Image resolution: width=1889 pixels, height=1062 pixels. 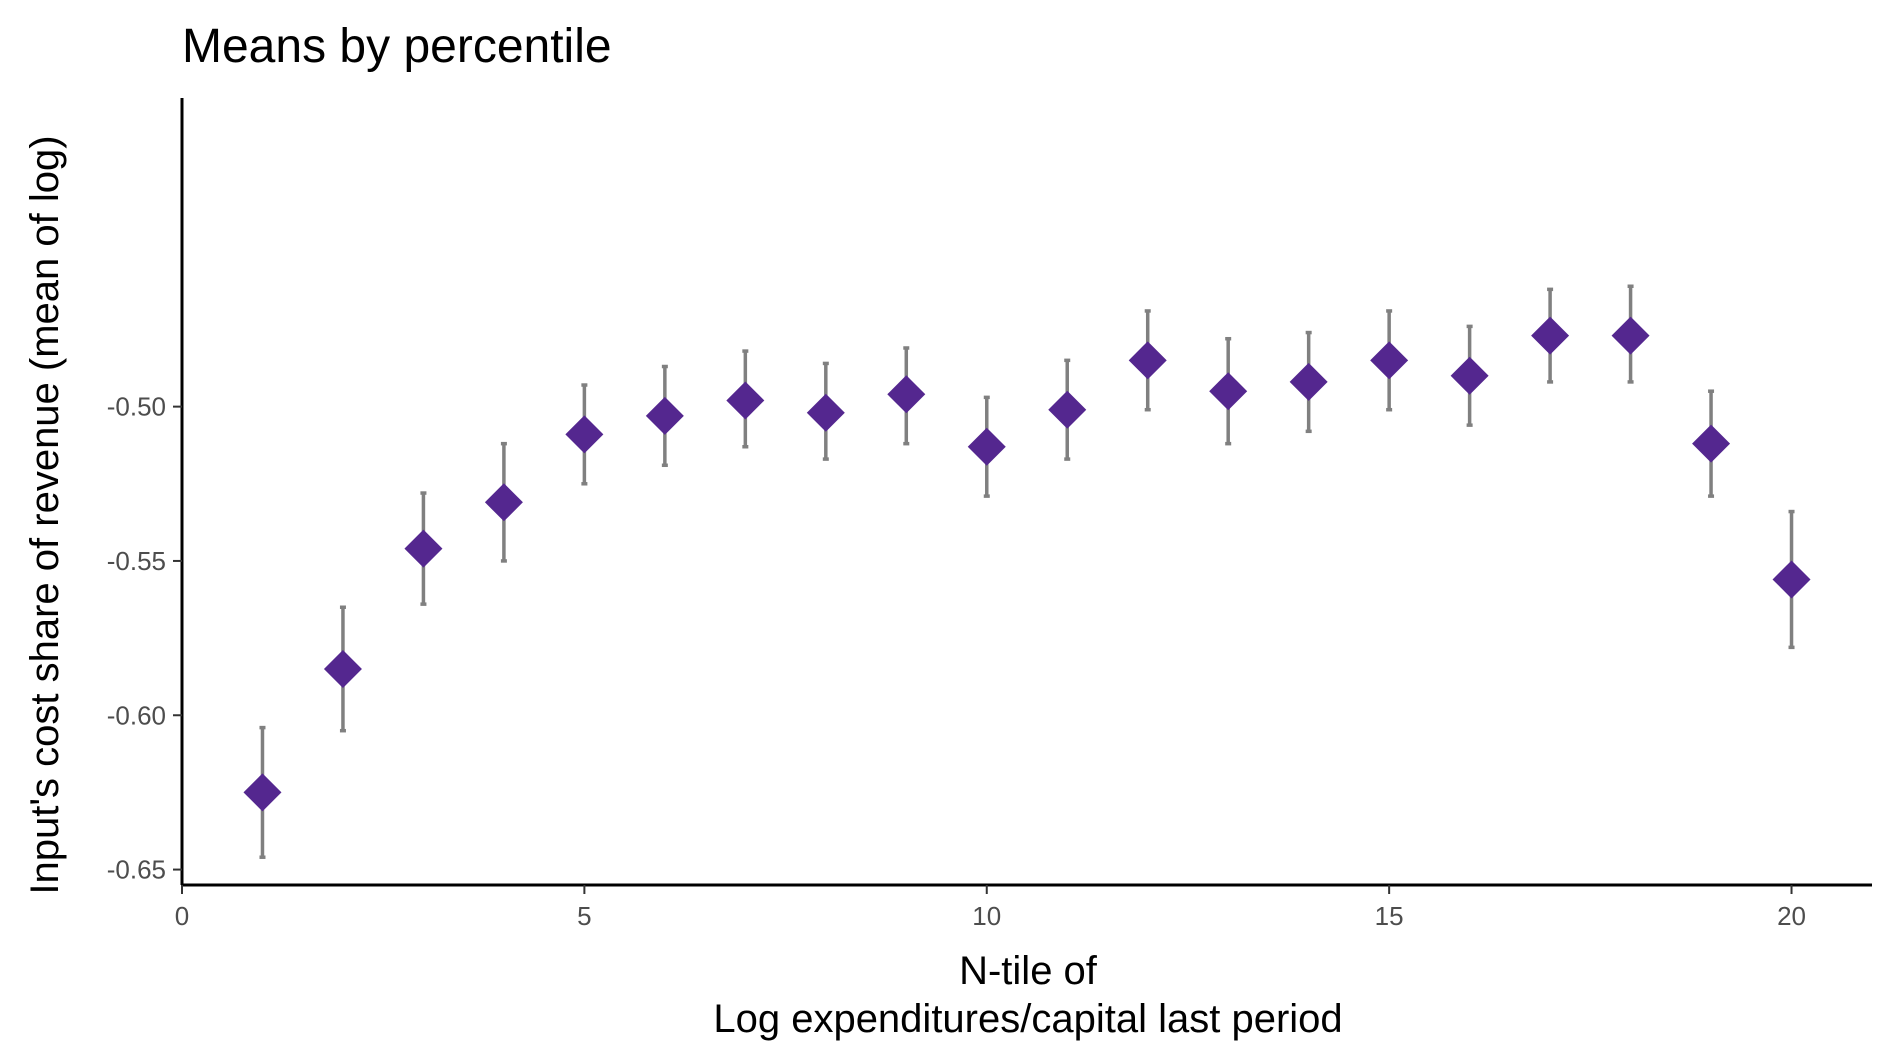 What do you see at coordinates (136, 407) in the screenshot?
I see `y-tick-label: -0.50` at bounding box center [136, 407].